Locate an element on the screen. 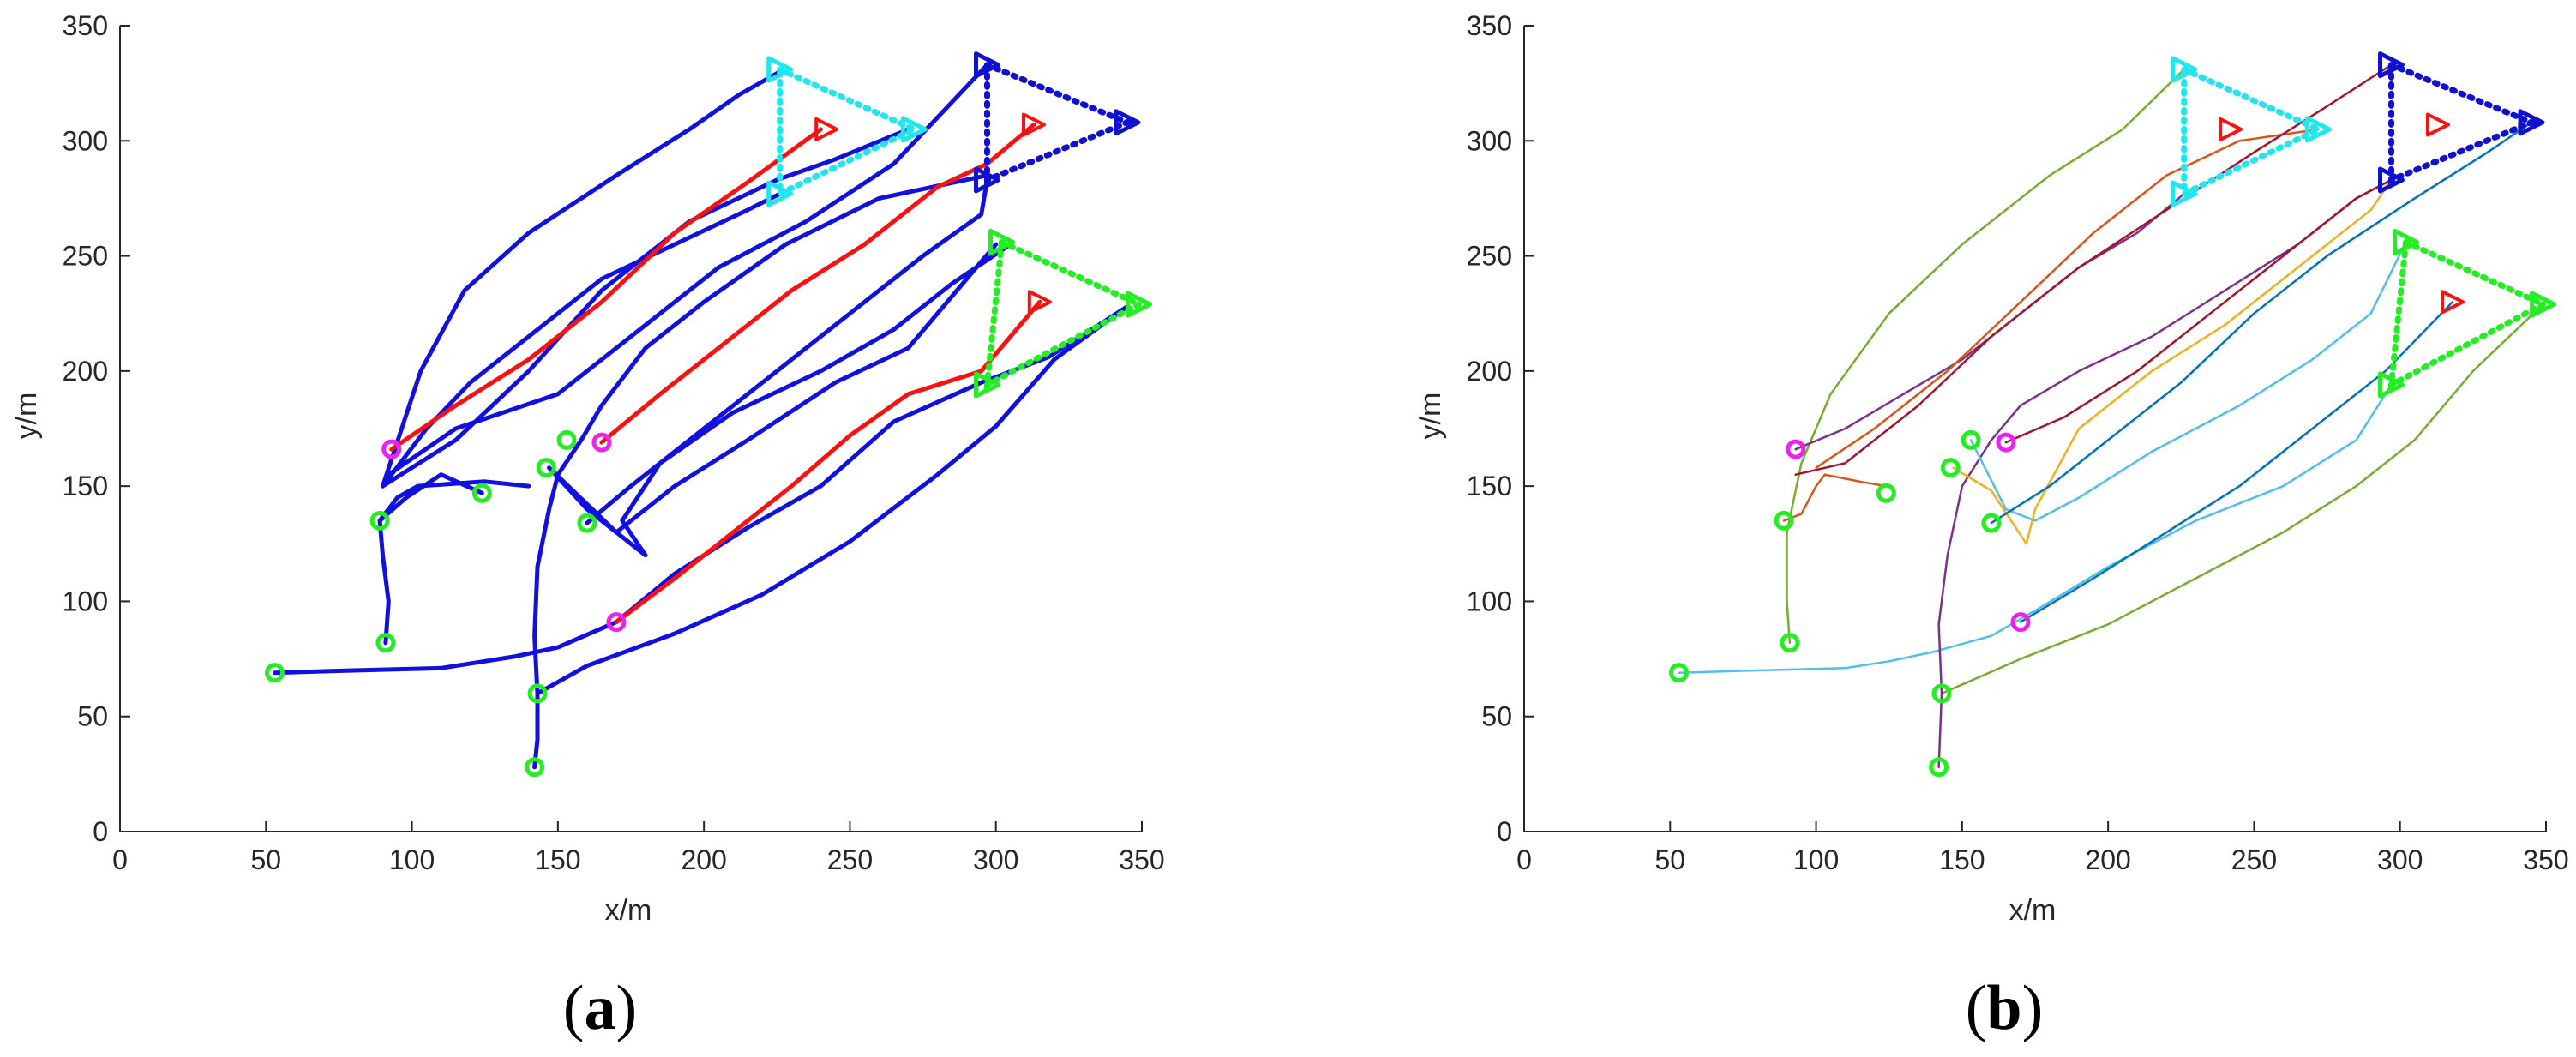  panel-label-b: (b) is located at coordinates (2004, 1008).